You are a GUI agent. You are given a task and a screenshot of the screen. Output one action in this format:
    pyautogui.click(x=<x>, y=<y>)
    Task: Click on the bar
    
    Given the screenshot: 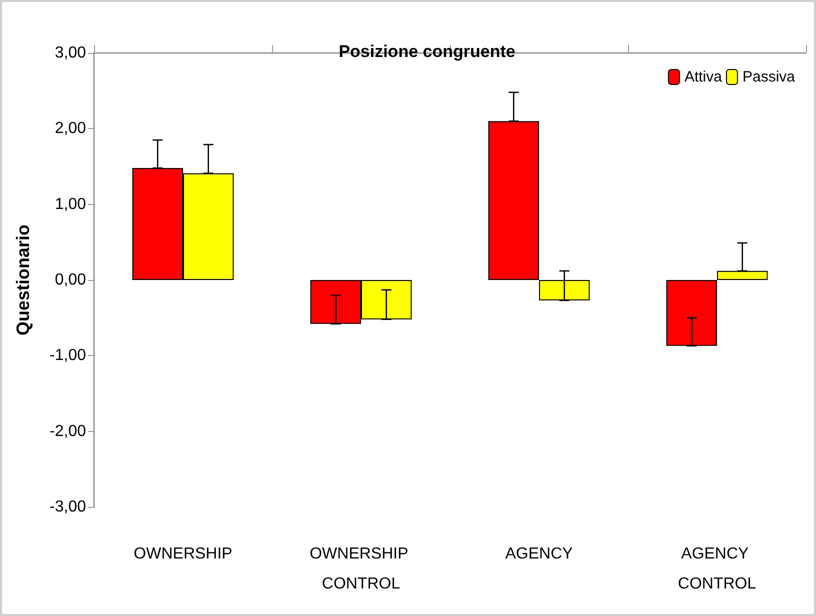 What is the action you would take?
    pyautogui.click(x=691, y=313)
    